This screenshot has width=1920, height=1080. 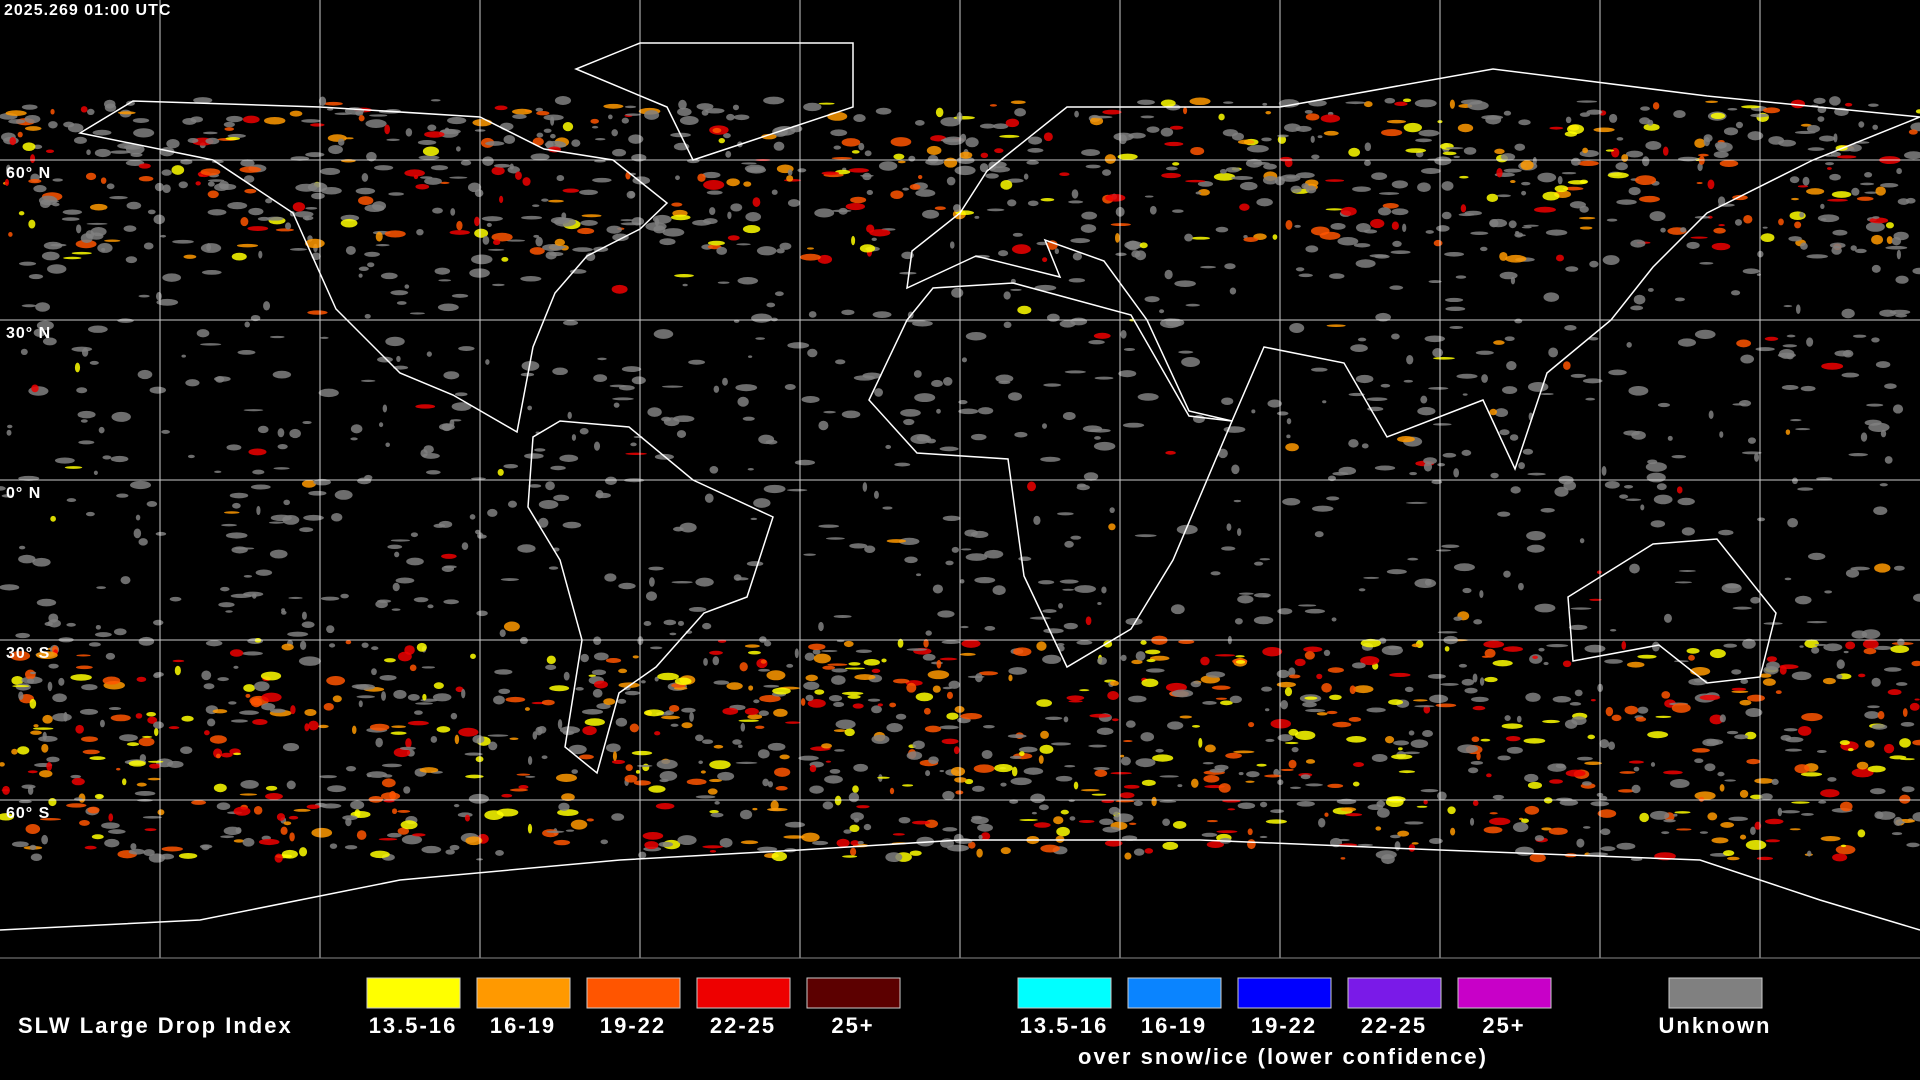 What do you see at coordinates (28, 653) in the screenshot?
I see `latitude-label: 30° S` at bounding box center [28, 653].